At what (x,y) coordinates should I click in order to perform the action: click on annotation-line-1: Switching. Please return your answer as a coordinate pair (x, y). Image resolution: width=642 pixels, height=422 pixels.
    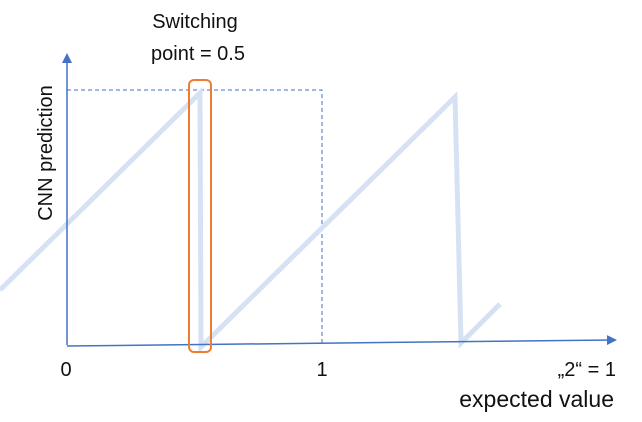
    Looking at the image, I should click on (195, 22).